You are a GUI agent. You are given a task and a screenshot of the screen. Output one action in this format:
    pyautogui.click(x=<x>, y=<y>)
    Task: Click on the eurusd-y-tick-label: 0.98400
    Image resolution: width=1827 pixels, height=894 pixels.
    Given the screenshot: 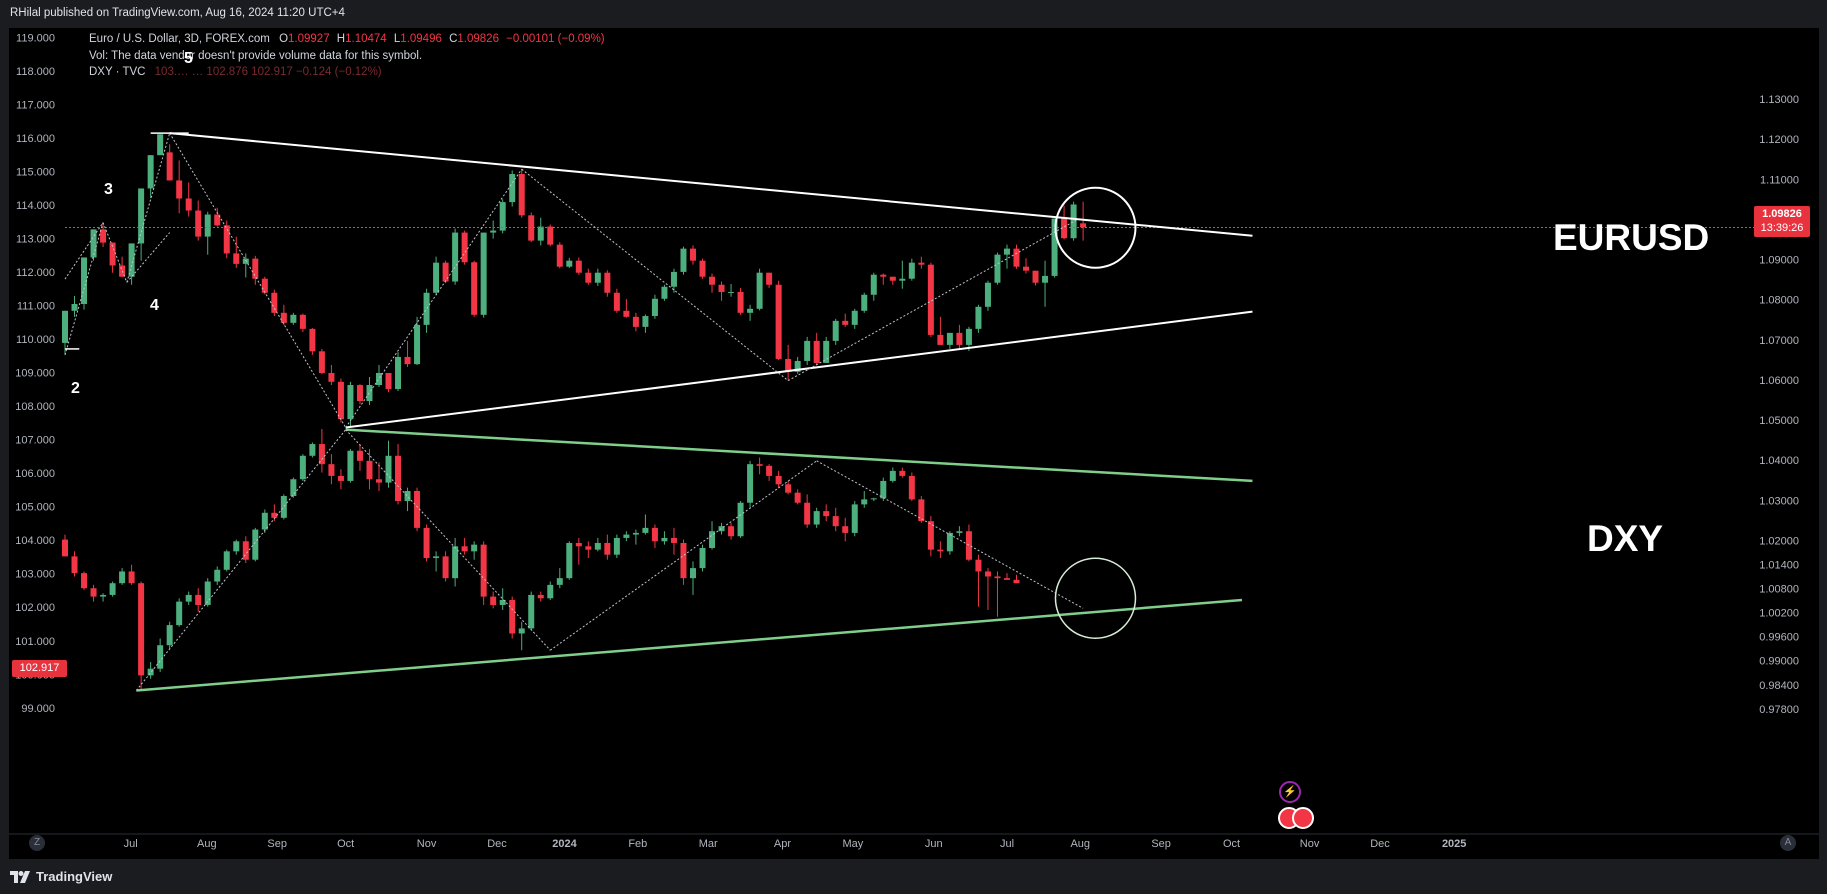 What is the action you would take?
    pyautogui.click(x=1779, y=686)
    